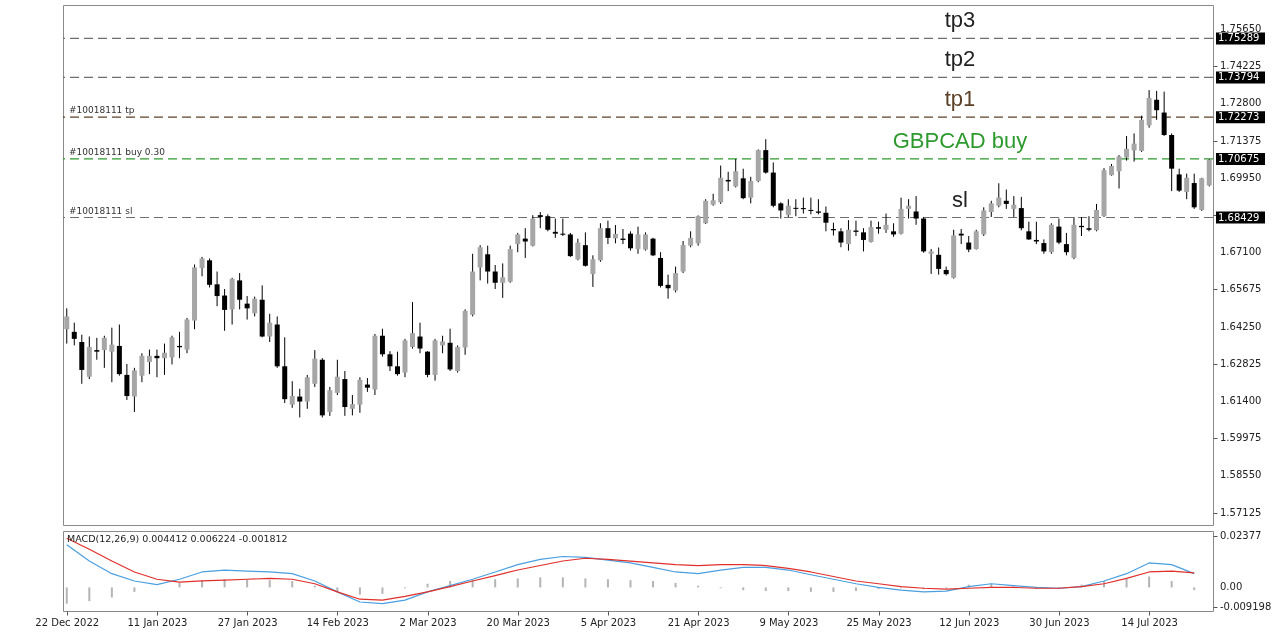 This screenshot has height=640, width=1280. Describe the element at coordinates (1241, 140) in the screenshot. I see `y-tick-label: 1.71375` at that location.